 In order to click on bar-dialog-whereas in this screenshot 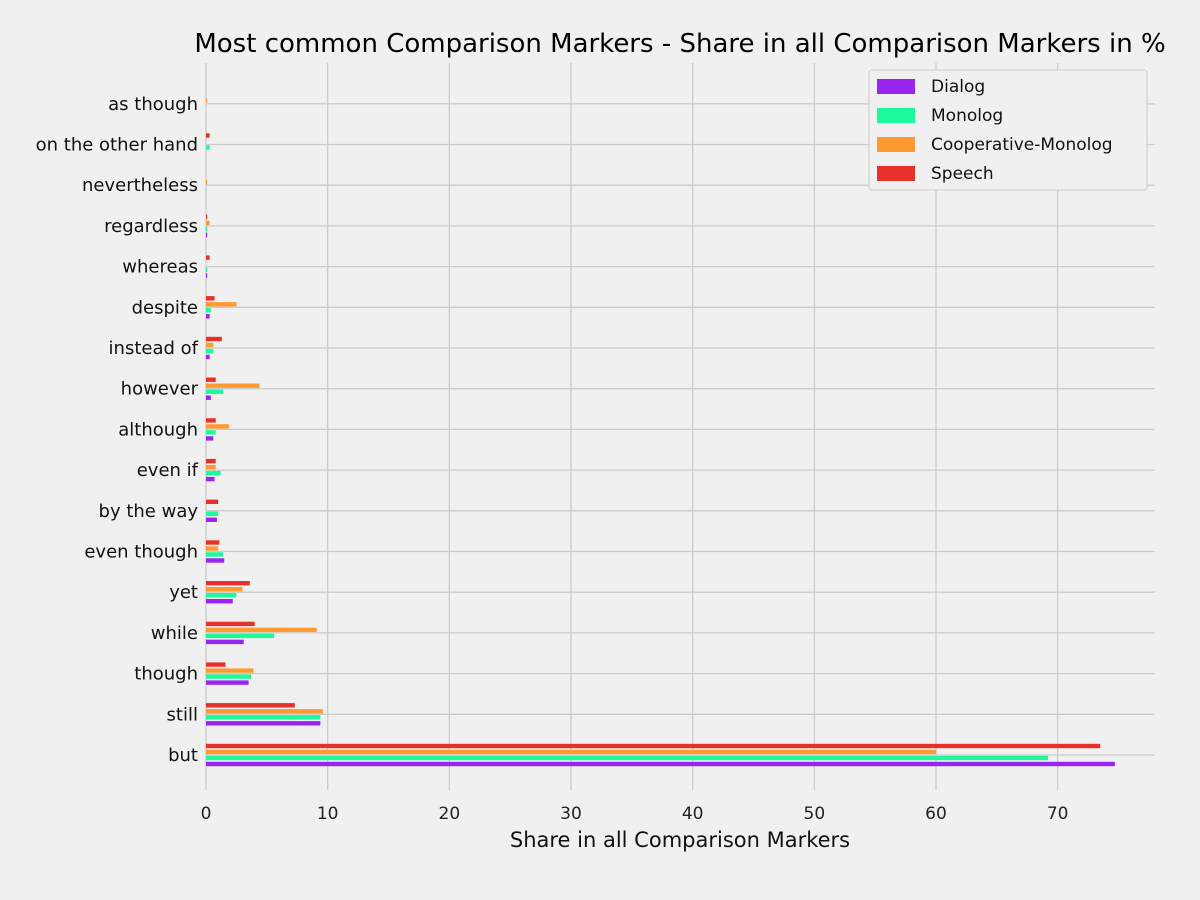, I will do `click(207, 275)`.